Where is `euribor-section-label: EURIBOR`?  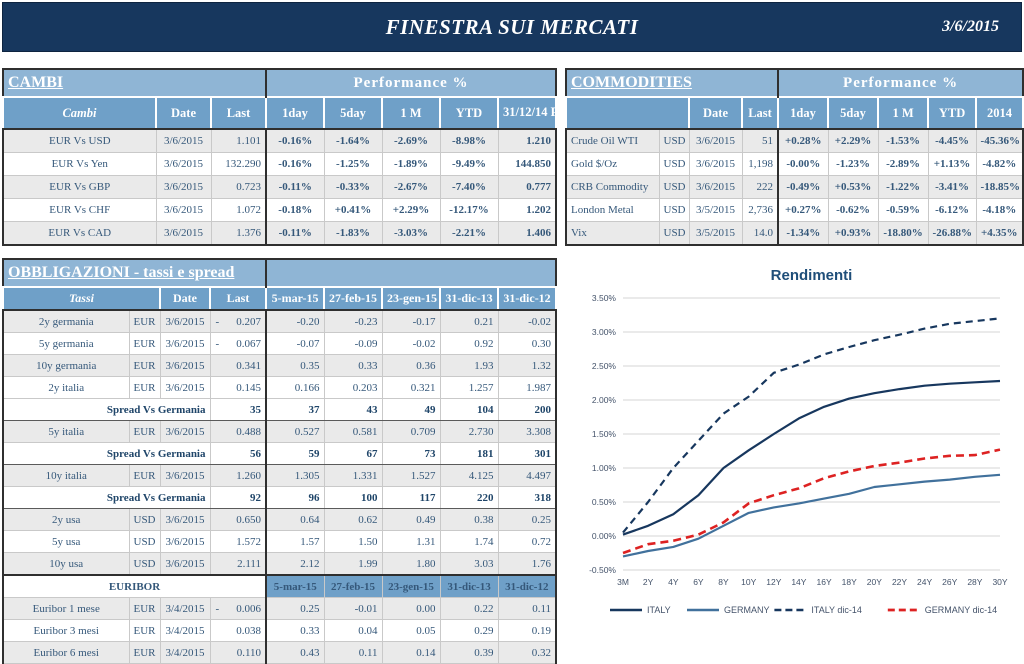 euribor-section-label: EURIBOR is located at coordinates (134, 586).